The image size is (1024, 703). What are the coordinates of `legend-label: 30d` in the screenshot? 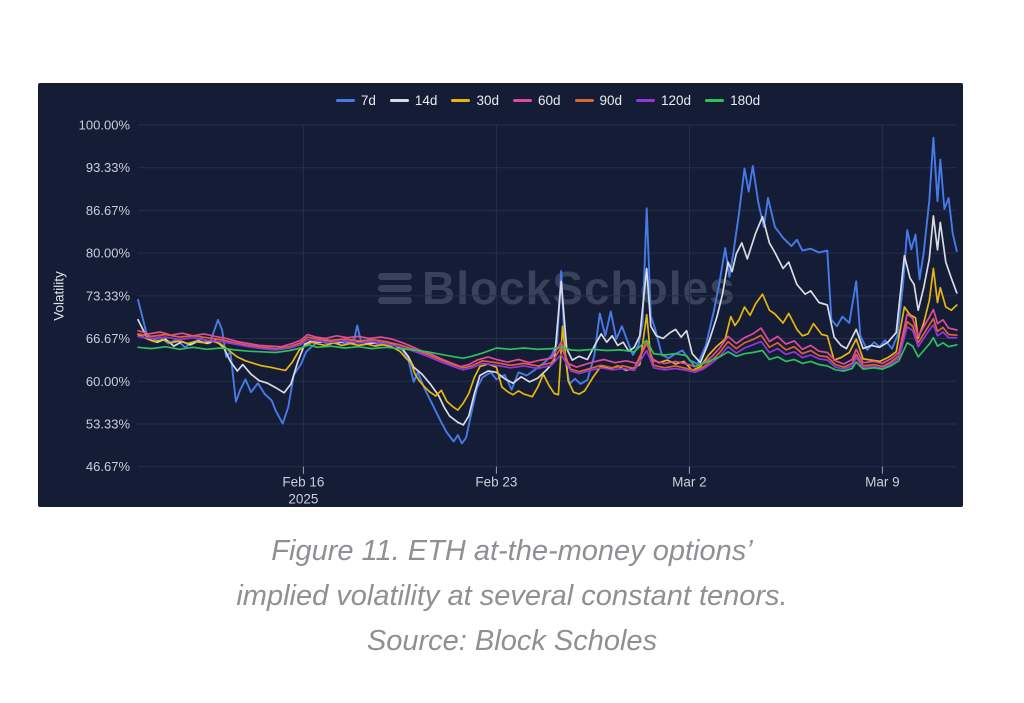 It's located at (487, 100).